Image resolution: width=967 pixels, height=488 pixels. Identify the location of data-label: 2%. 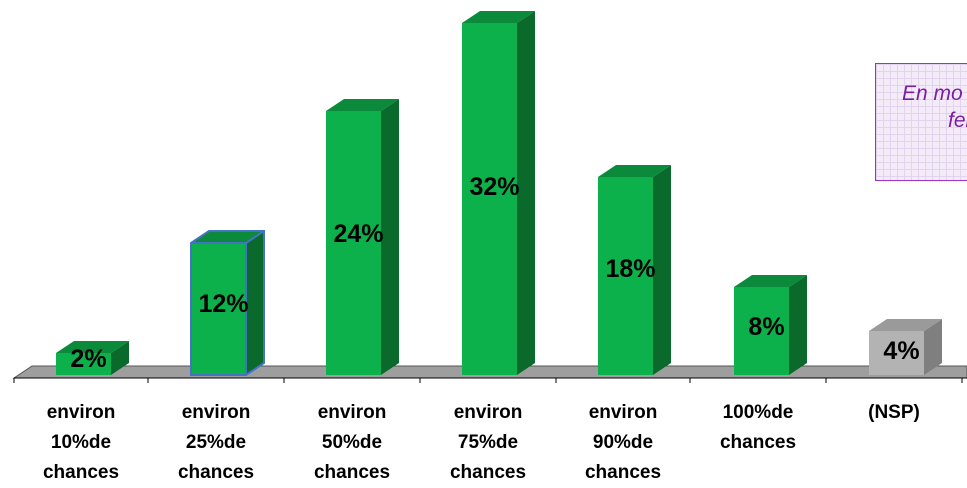
(88, 359).